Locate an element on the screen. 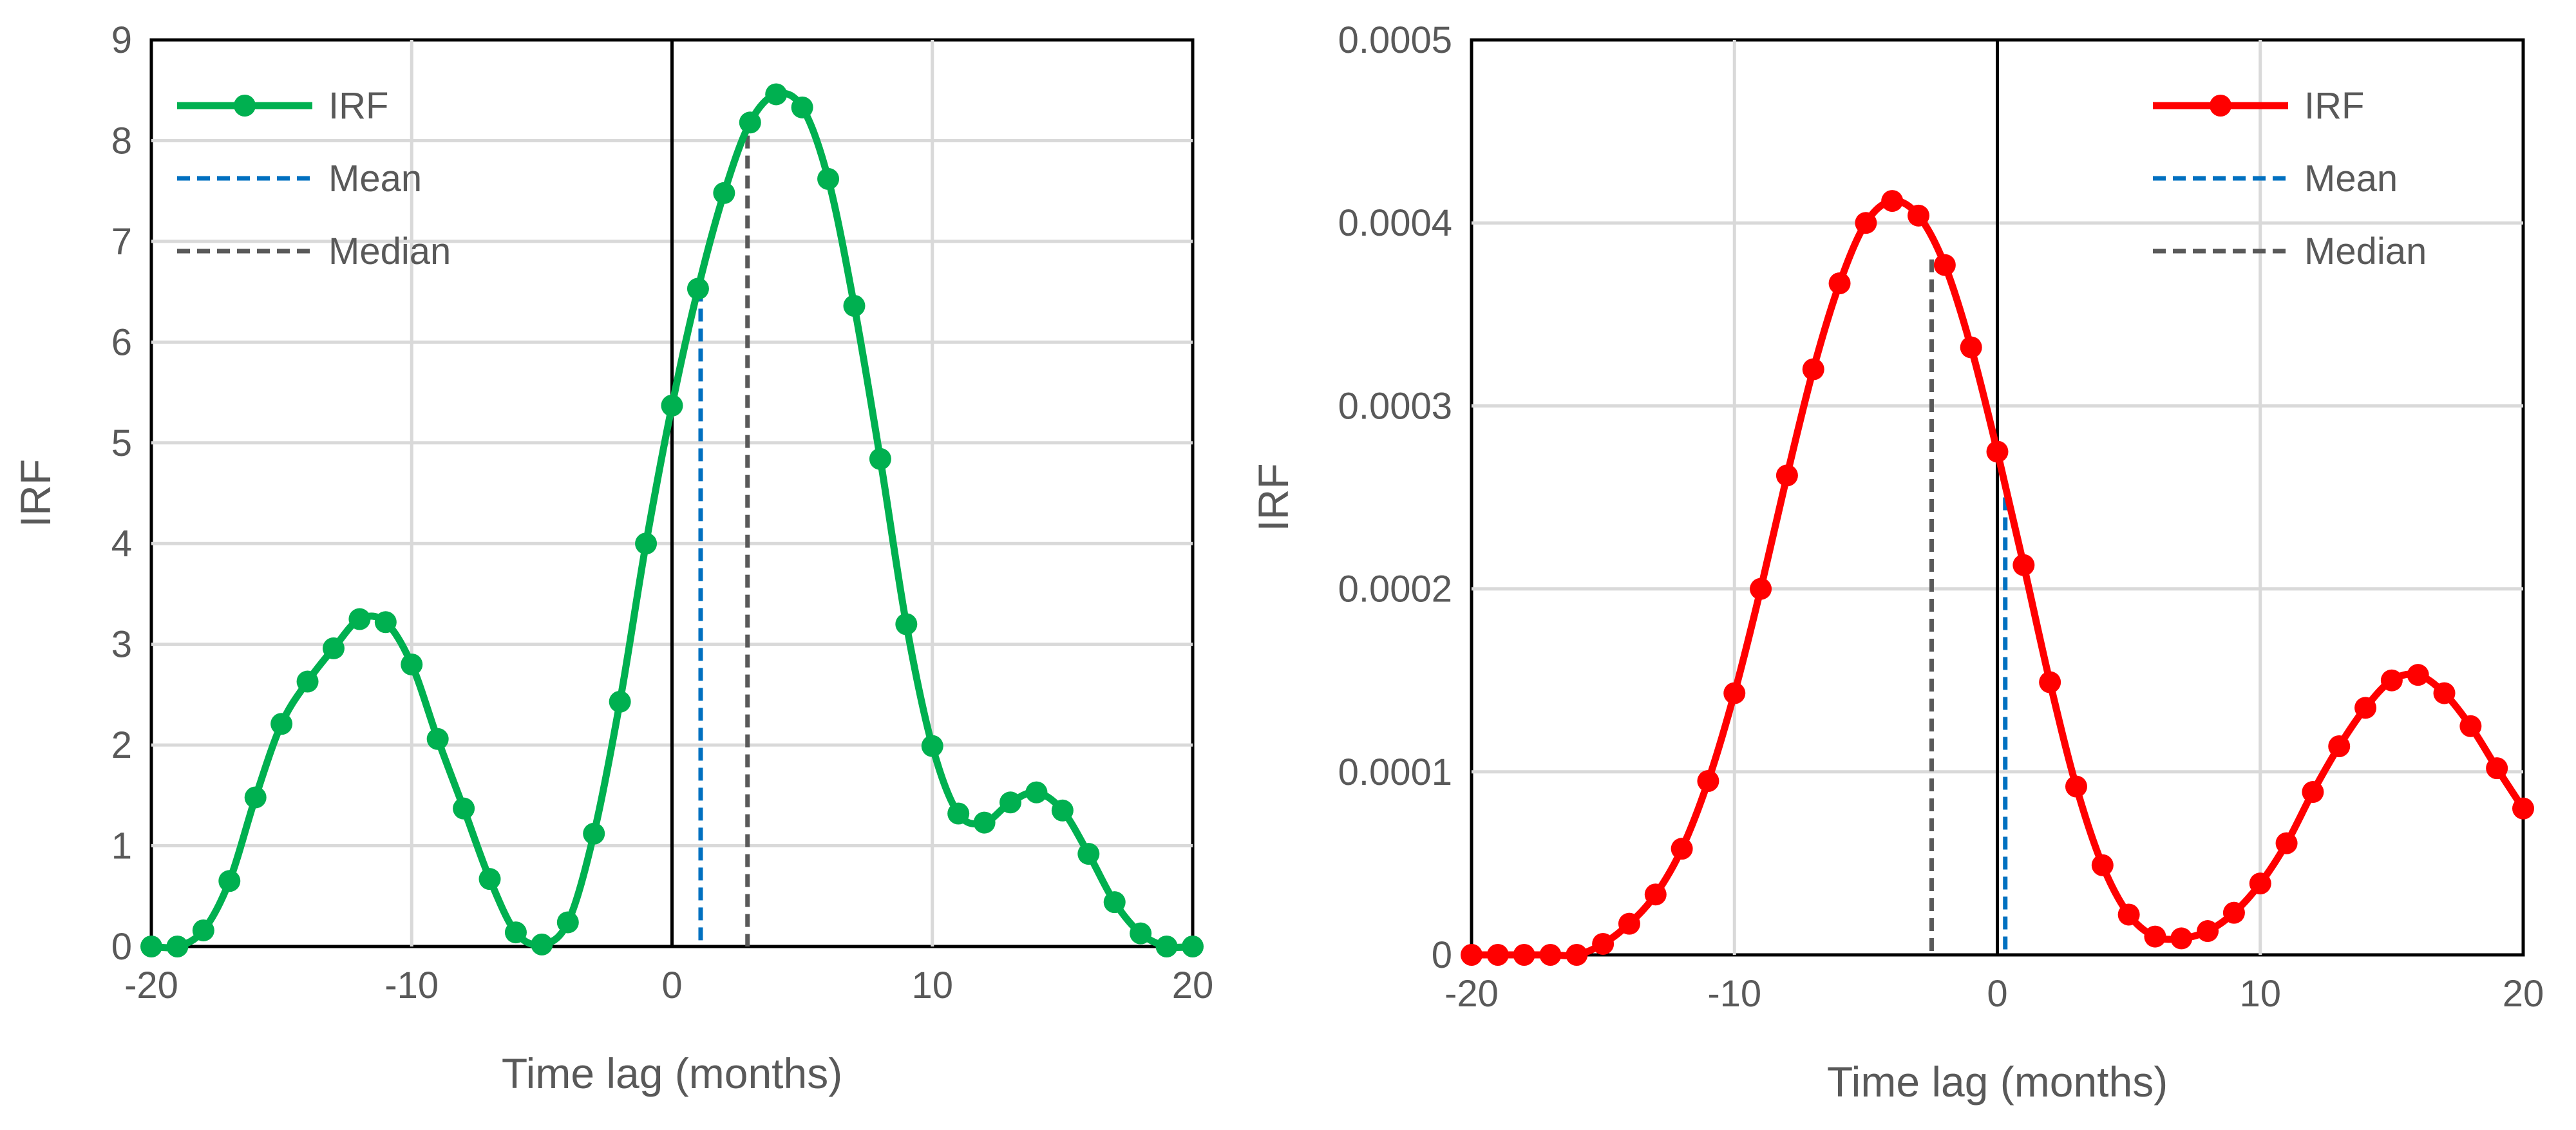 Image resolution: width=2576 pixels, height=1130 pixels. legend-right: IRF Mean Median is located at coordinates (2290, 178).